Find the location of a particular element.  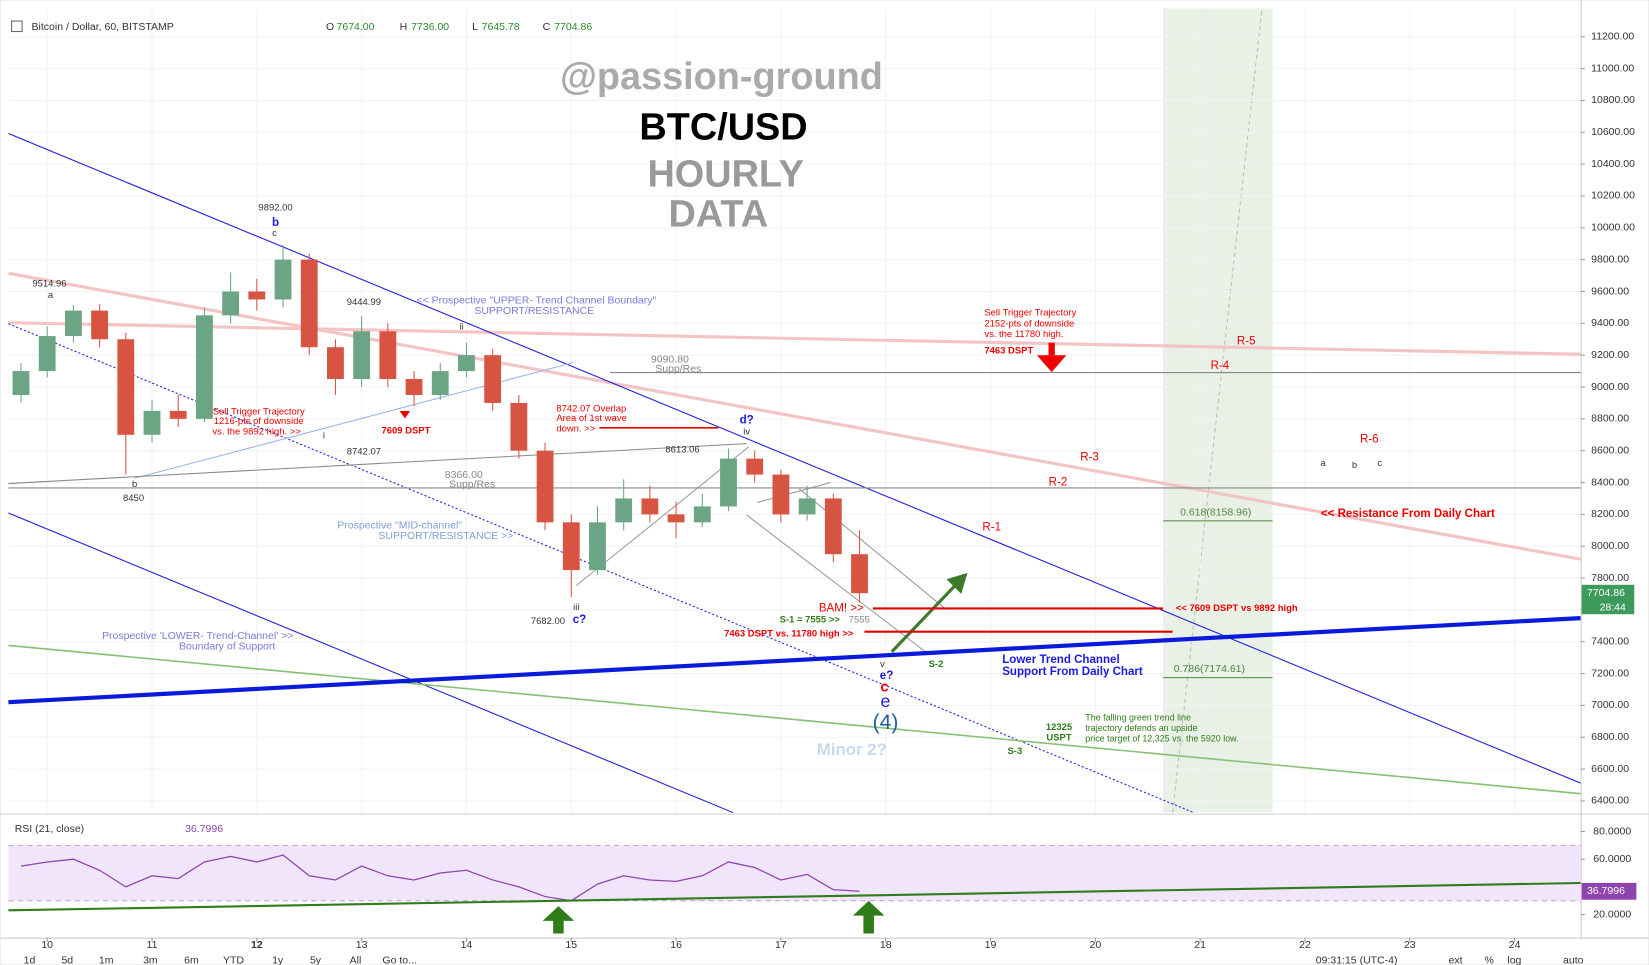

x-tick-label: 20 is located at coordinates (1096, 945).